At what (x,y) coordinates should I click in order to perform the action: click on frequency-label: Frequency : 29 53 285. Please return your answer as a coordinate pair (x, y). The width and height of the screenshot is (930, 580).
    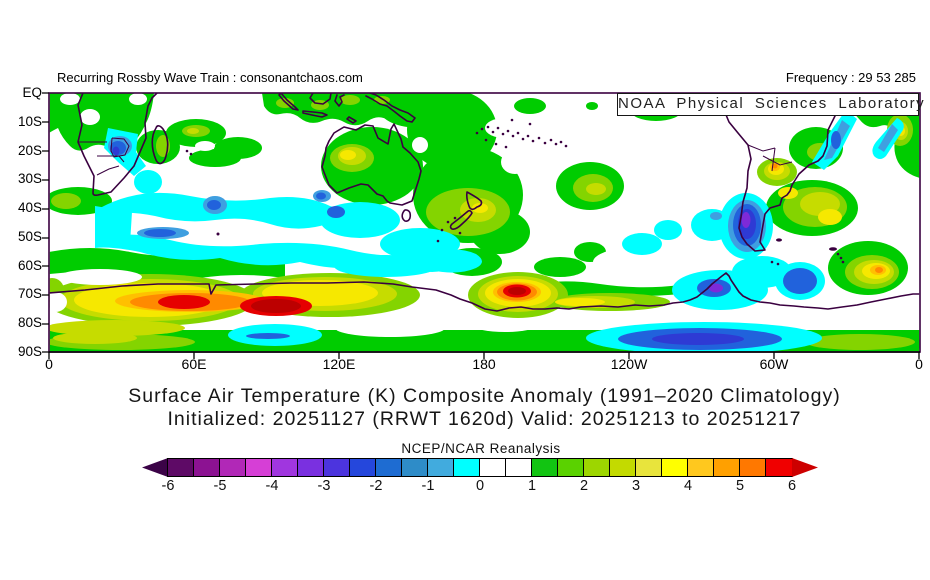
    Looking at the image, I should click on (850, 77).